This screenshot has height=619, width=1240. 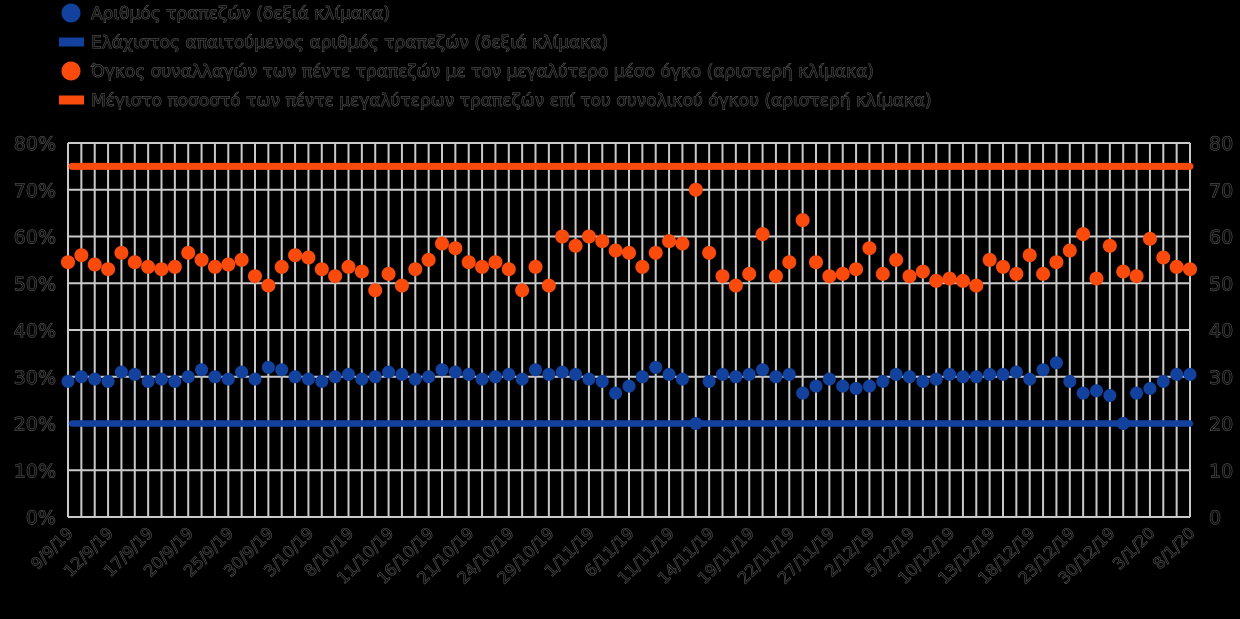 What do you see at coordinates (35, 331) in the screenshot?
I see `left-axis-tick-label: 40%` at bounding box center [35, 331].